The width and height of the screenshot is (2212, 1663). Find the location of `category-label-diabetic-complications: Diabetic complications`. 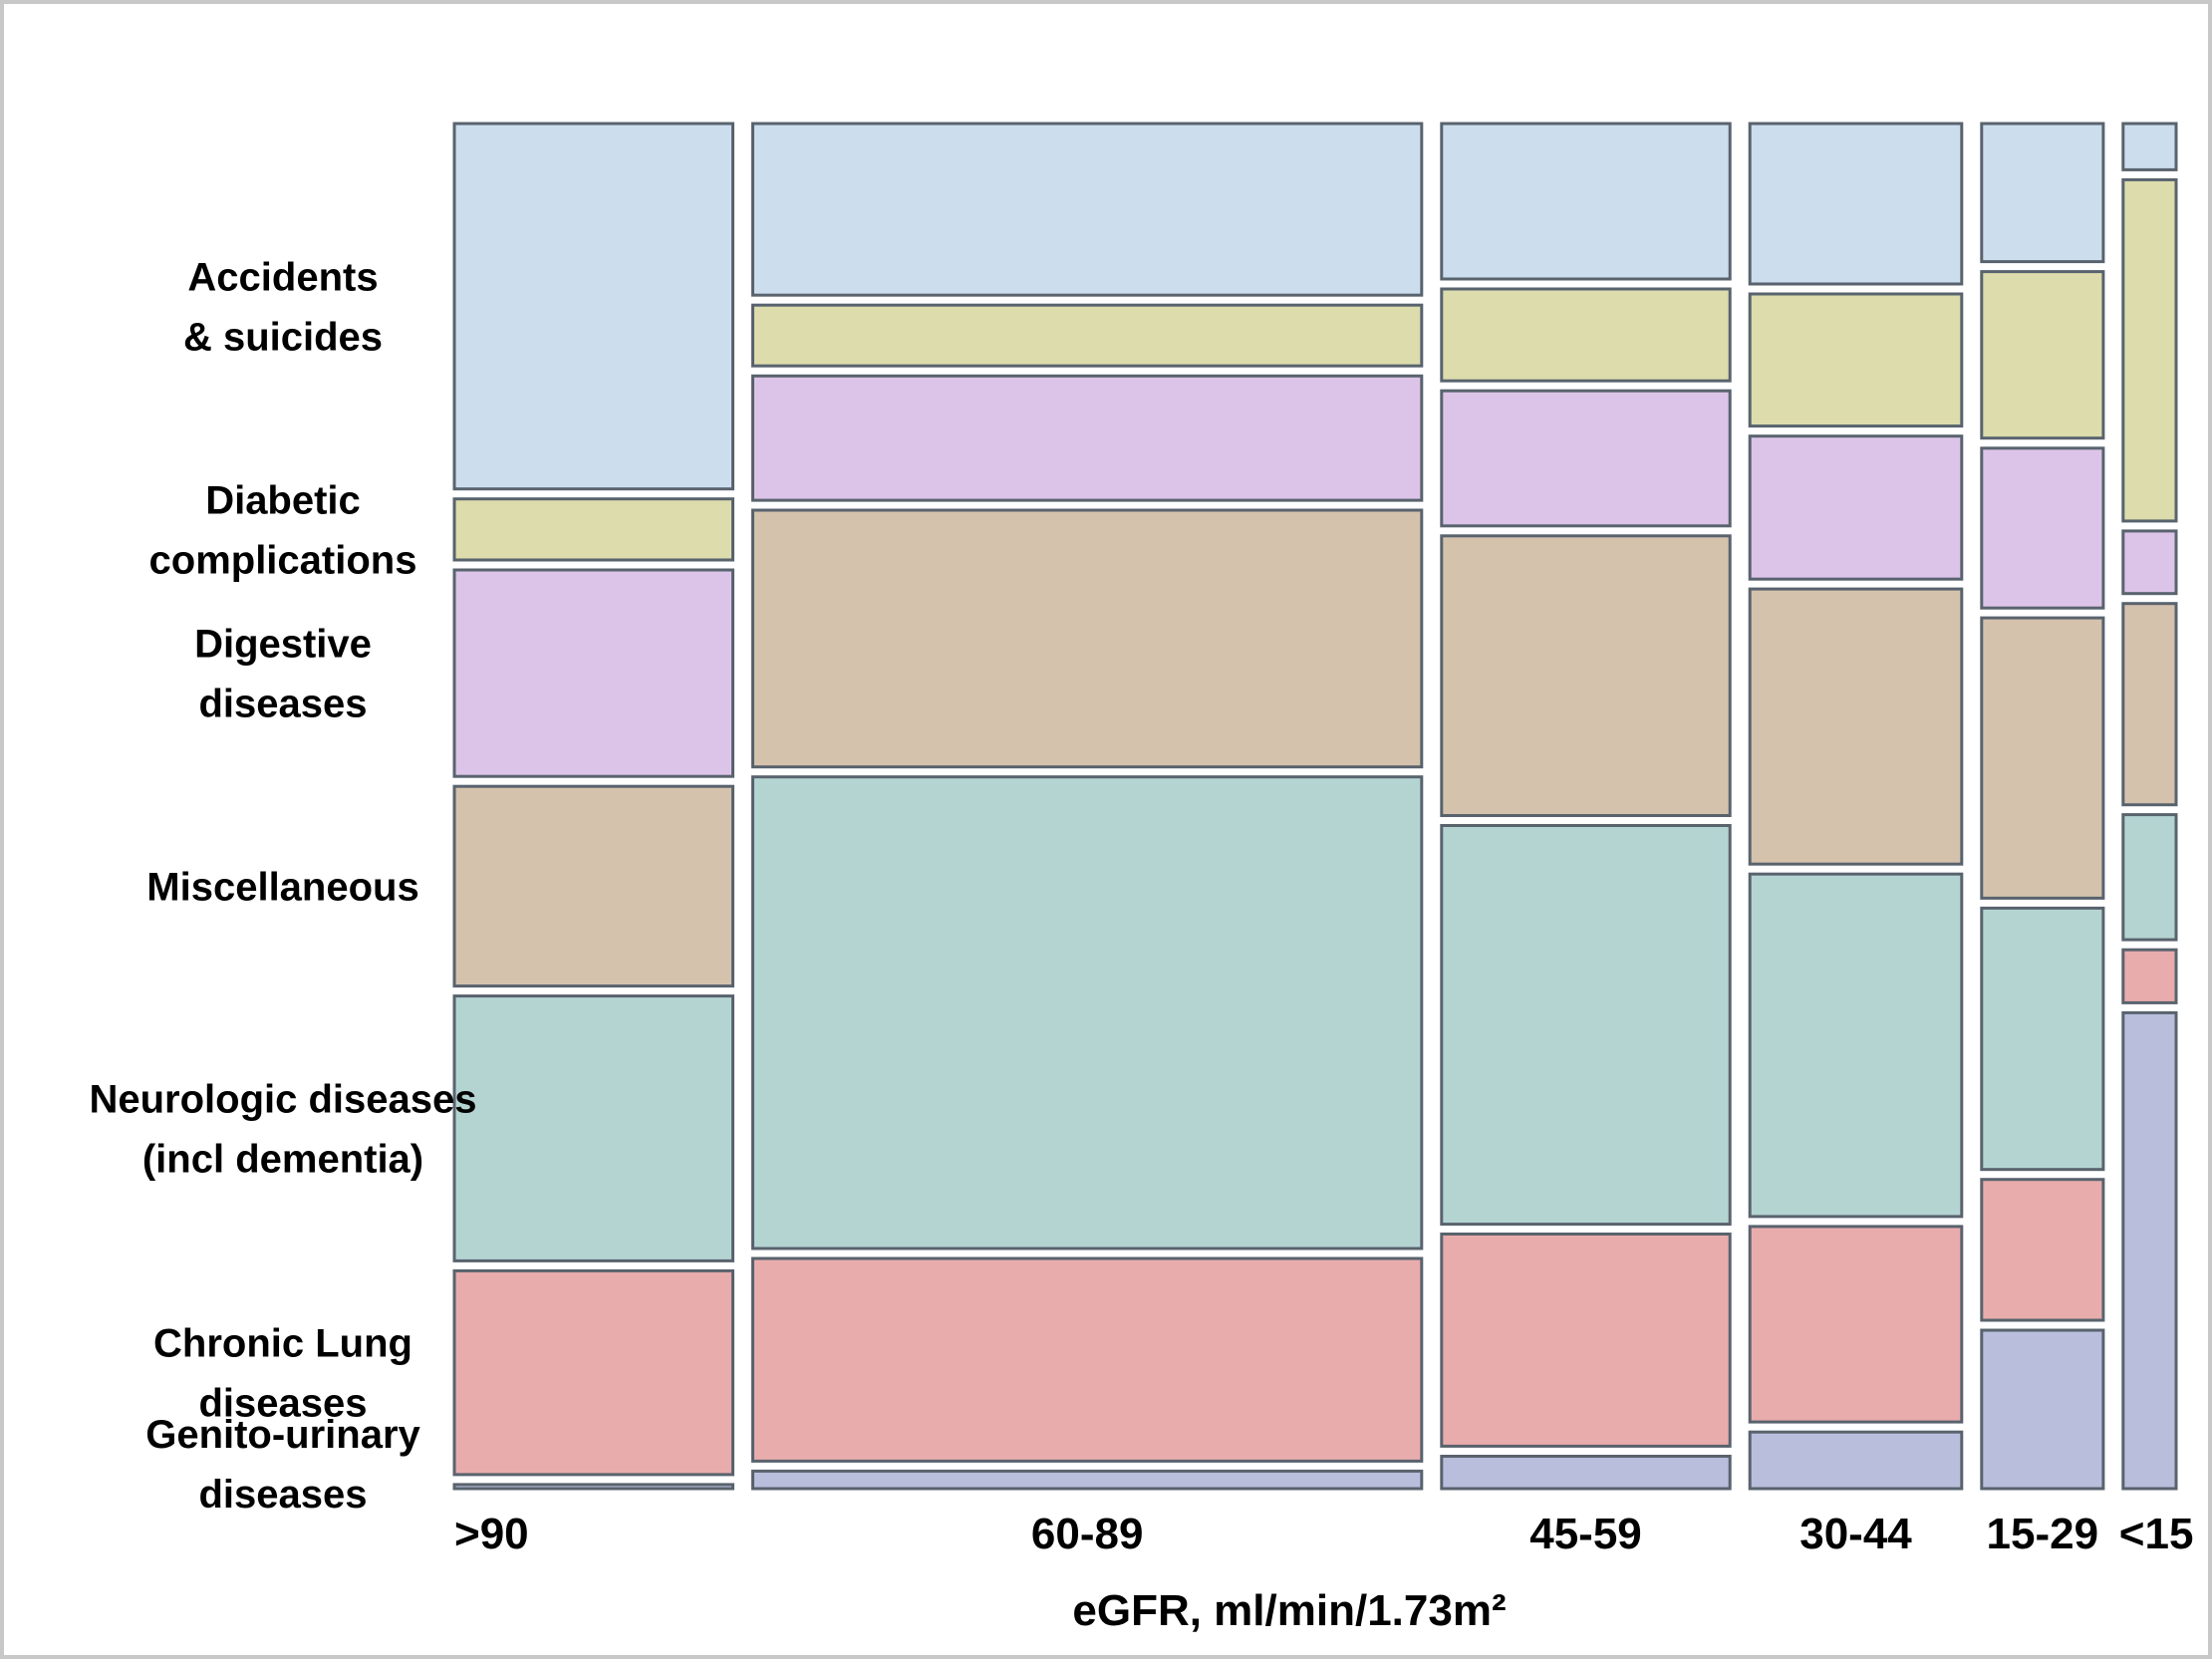

category-label-diabetic-complications: Diabetic complications is located at coordinates (283, 530).